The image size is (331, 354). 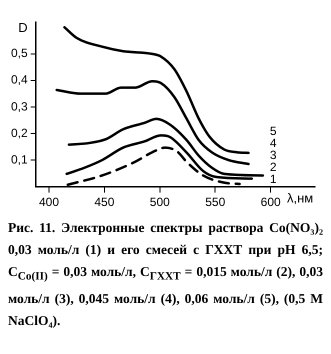 I want to click on y-tick-label: 0,5, so click(x=19, y=53).